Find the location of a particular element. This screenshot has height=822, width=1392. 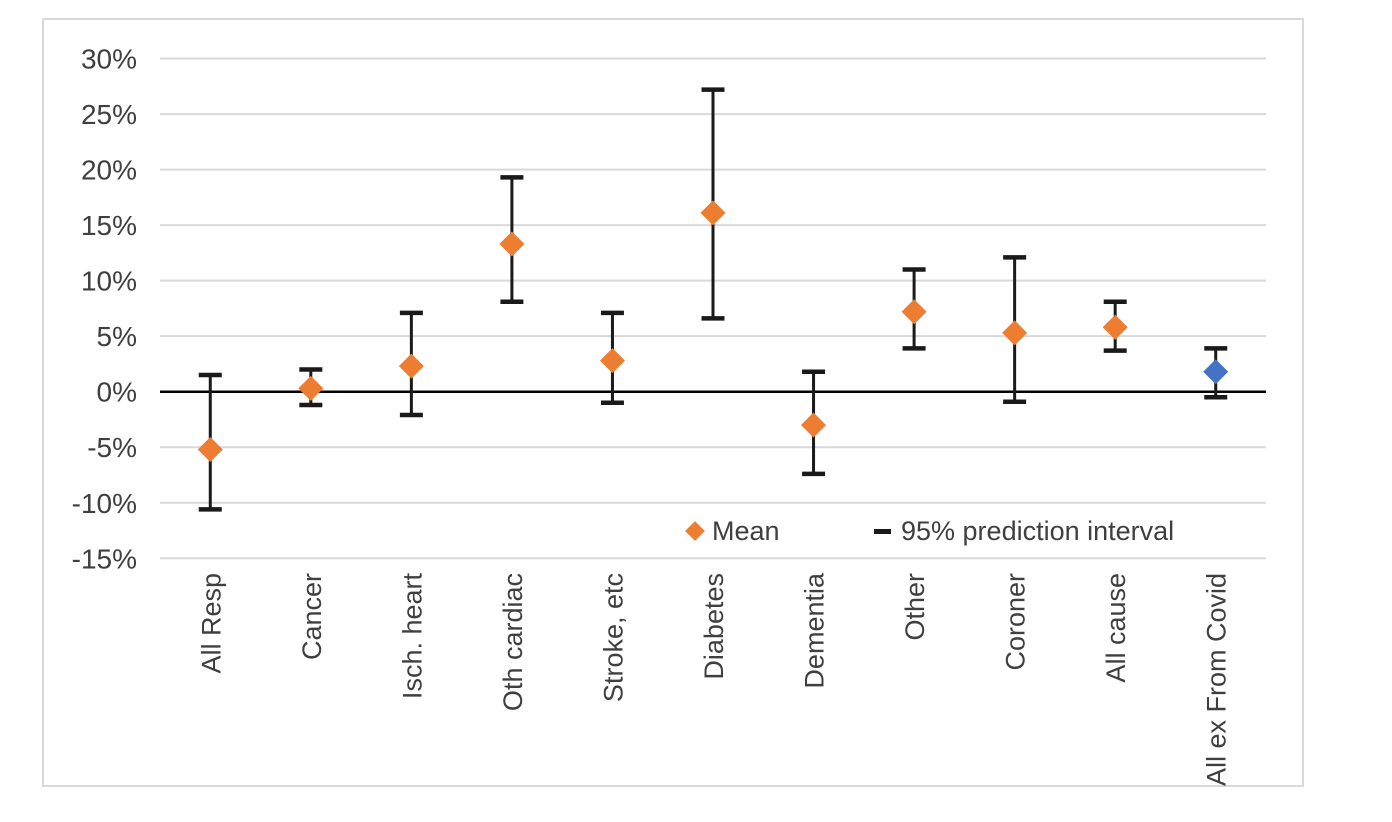

mean-point-oth-cardiac is located at coordinates (512, 244).